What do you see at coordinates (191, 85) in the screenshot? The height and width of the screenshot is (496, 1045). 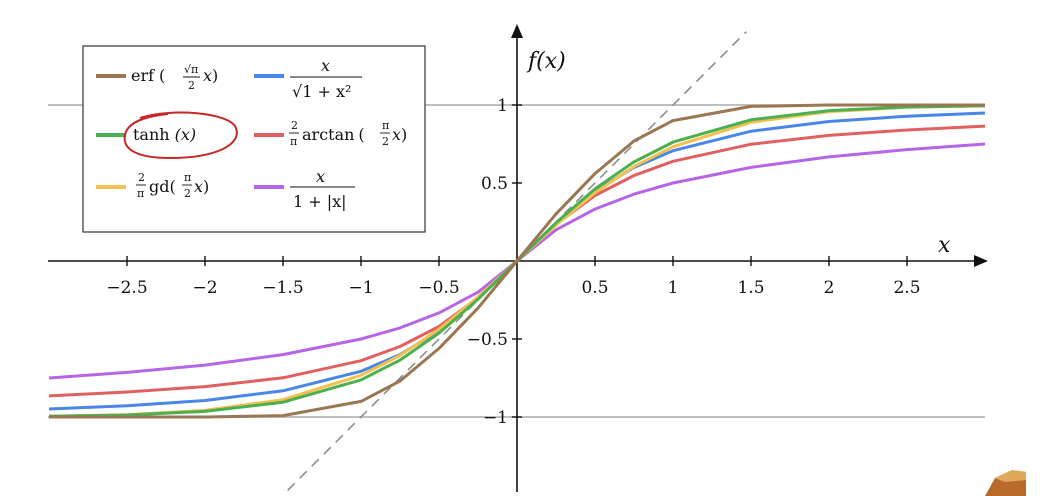 I see `legend-erf-two: 2` at bounding box center [191, 85].